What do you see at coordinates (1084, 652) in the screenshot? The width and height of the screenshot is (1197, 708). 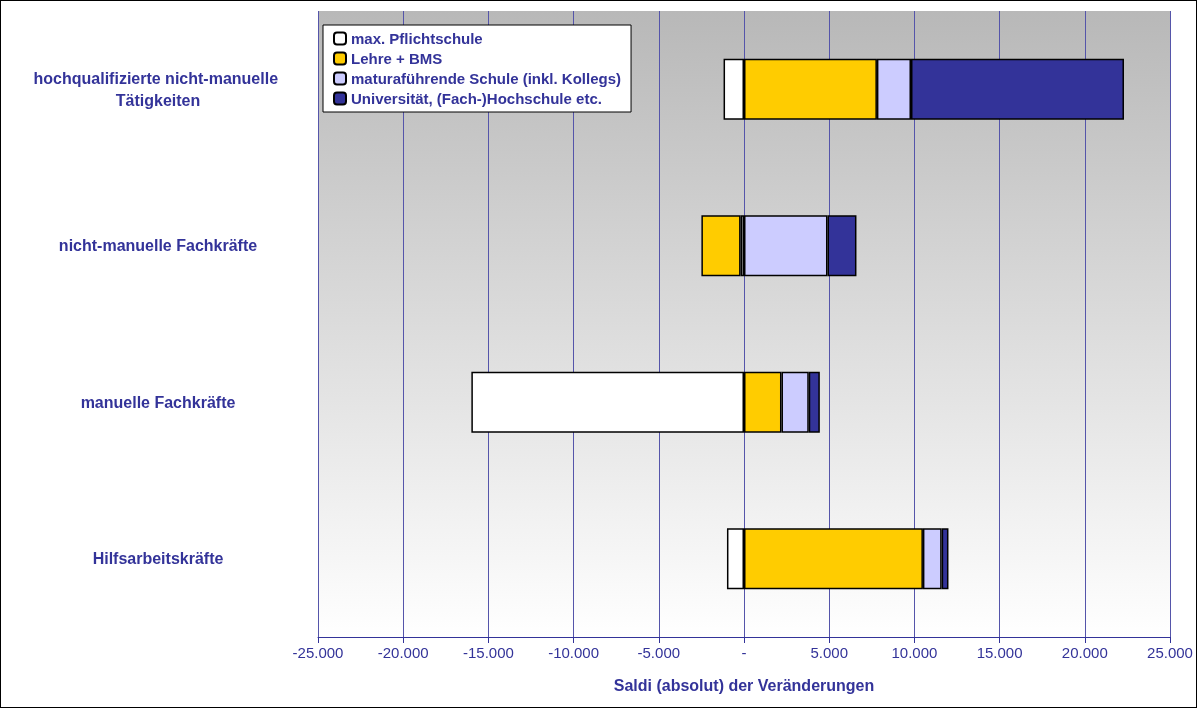 I see `x-tick-label: 20.000` at bounding box center [1084, 652].